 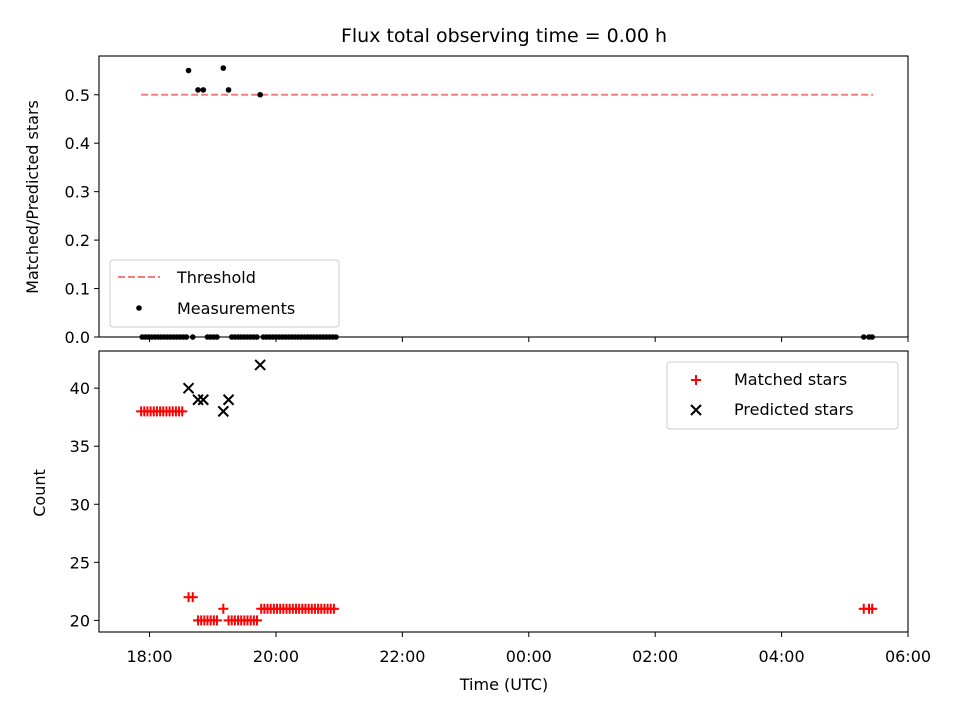 What do you see at coordinates (276, 656) in the screenshot?
I see `bottom-x-tick-label: 20:00` at bounding box center [276, 656].